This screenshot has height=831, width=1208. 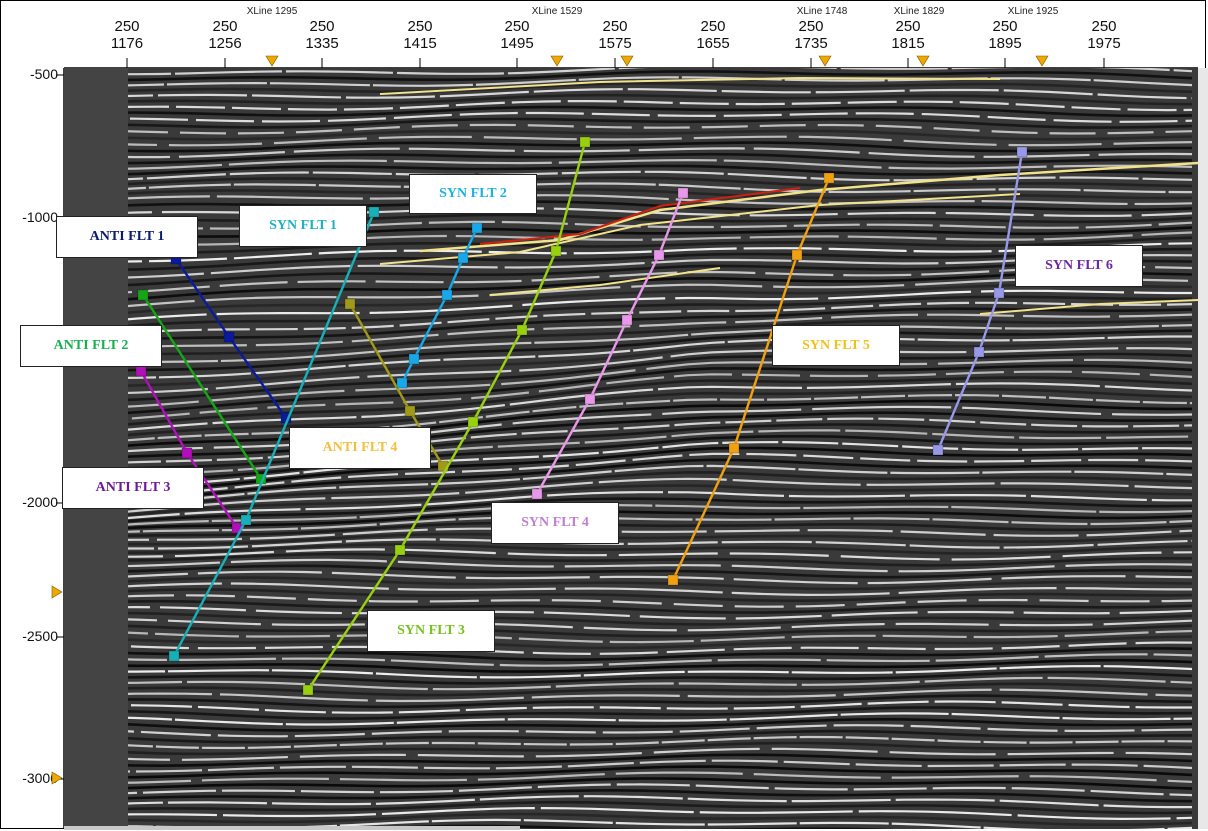 I want to click on x-tick: 250 1975, so click(x=1104, y=35).